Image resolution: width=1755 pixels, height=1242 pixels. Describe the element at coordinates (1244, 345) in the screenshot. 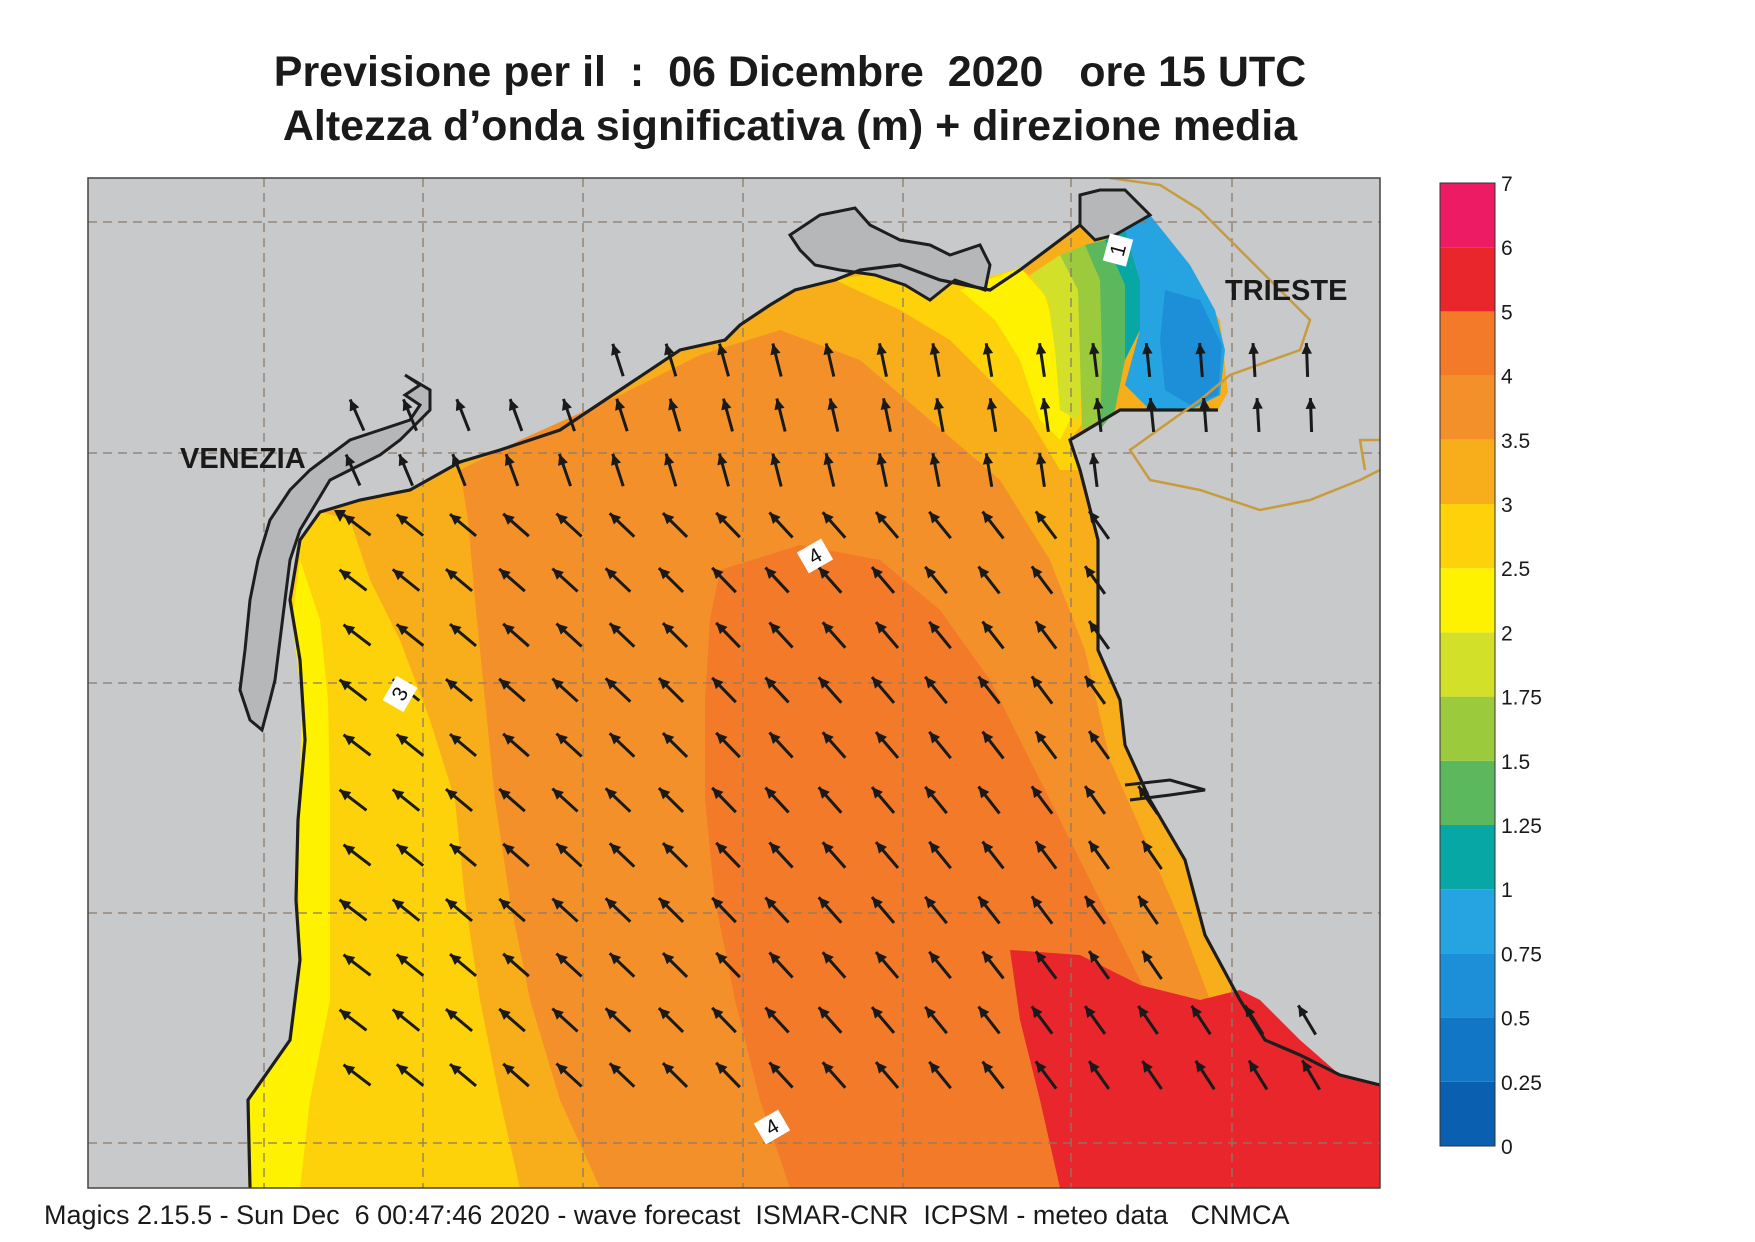

I see `border-line` at that location.